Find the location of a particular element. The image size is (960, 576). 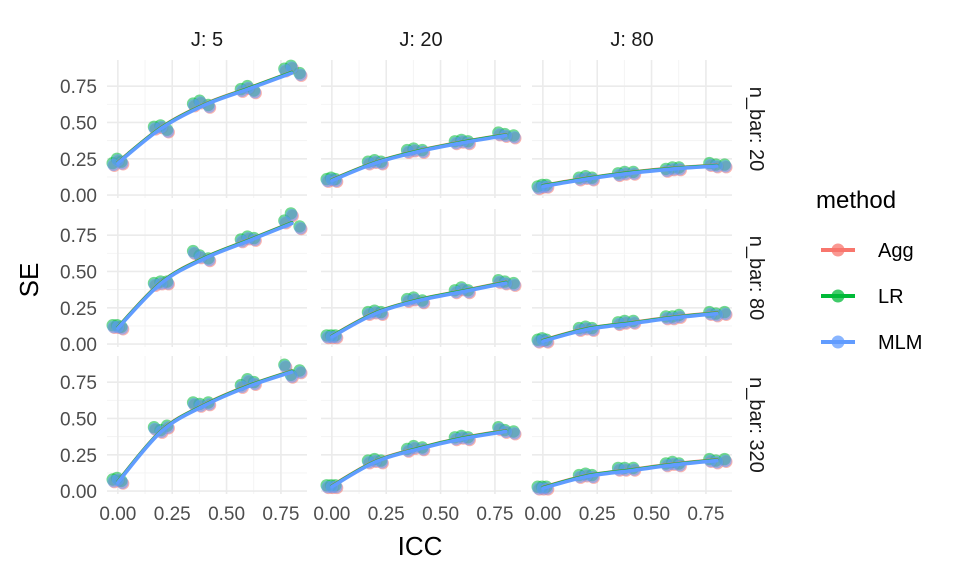

strip-row-label: n_bar: 320 is located at coordinates (756, 425).